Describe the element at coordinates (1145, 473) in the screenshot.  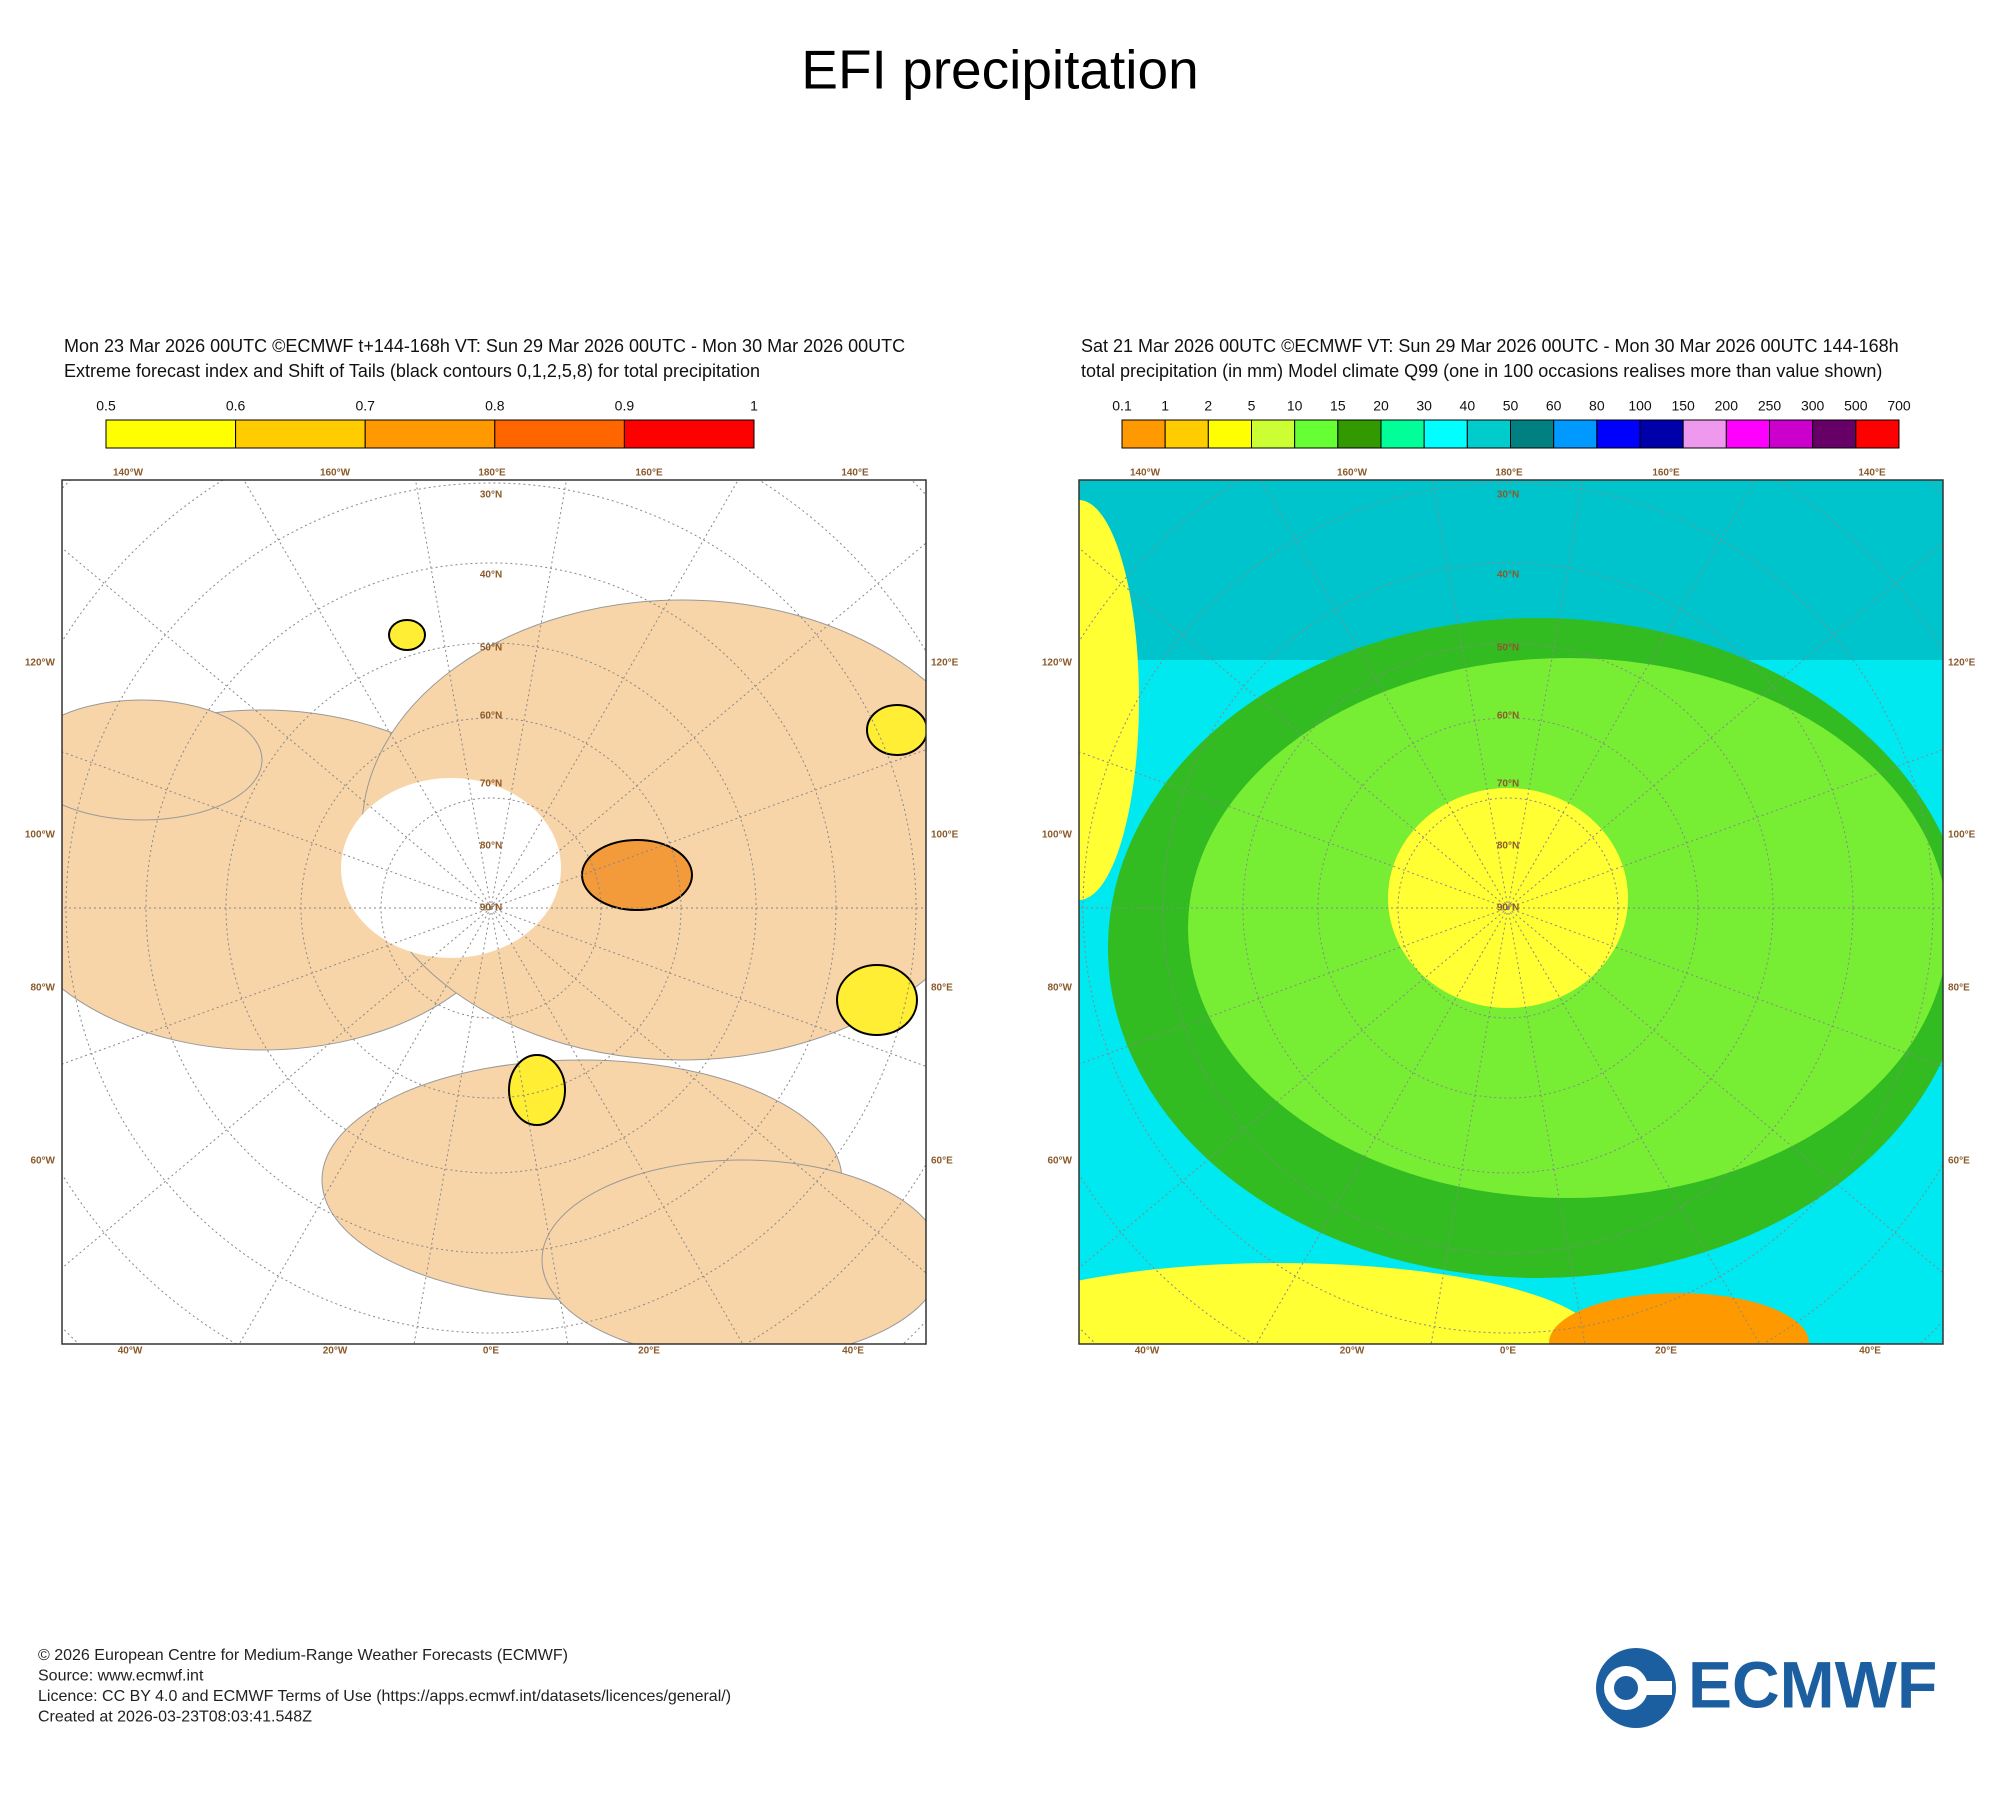
I see `lon-label: 140°W` at that location.